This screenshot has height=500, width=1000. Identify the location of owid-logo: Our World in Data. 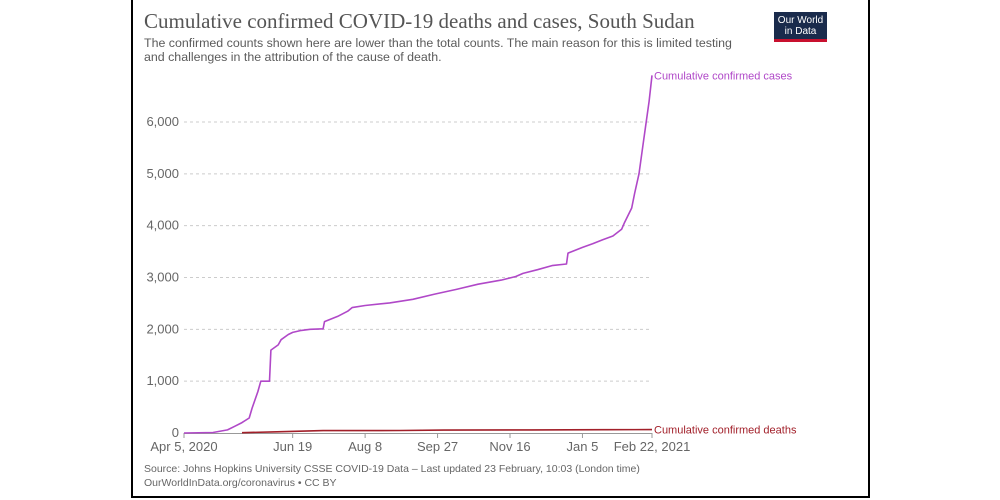
(800, 27).